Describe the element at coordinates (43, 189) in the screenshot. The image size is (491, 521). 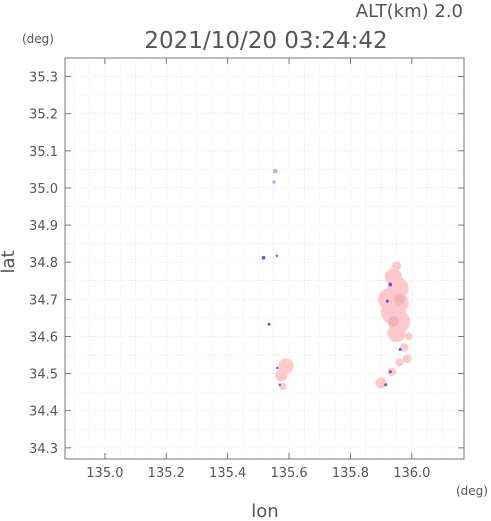
I see `y-tick-label: 35.0` at that location.